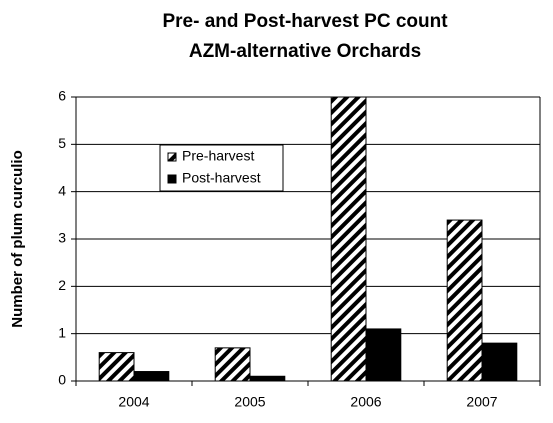  What do you see at coordinates (62, 380) in the screenshot?
I see `y-tick-label: 0` at bounding box center [62, 380].